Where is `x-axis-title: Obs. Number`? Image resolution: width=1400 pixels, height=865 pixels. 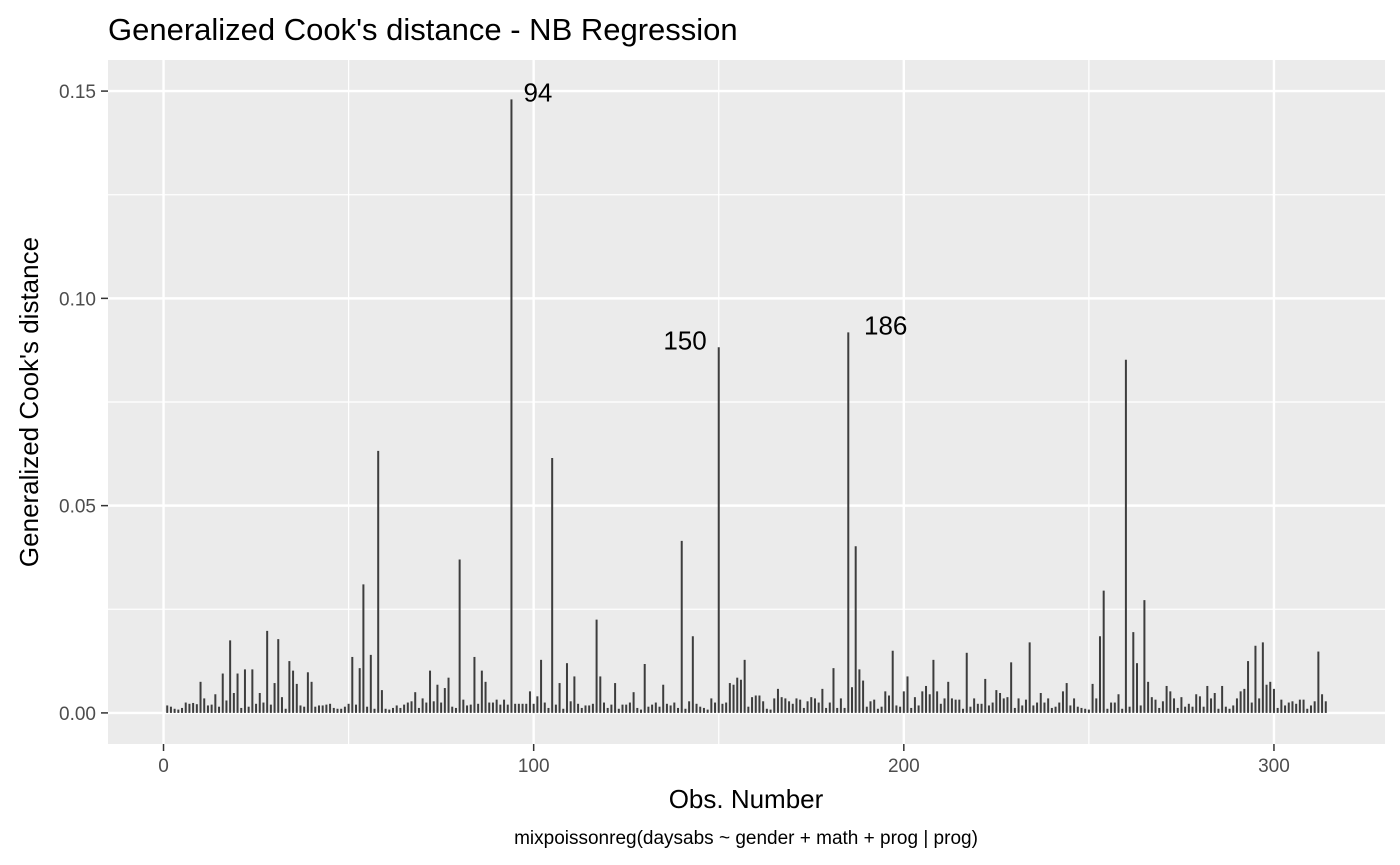 x-axis-title: Obs. Number is located at coordinates (746, 799).